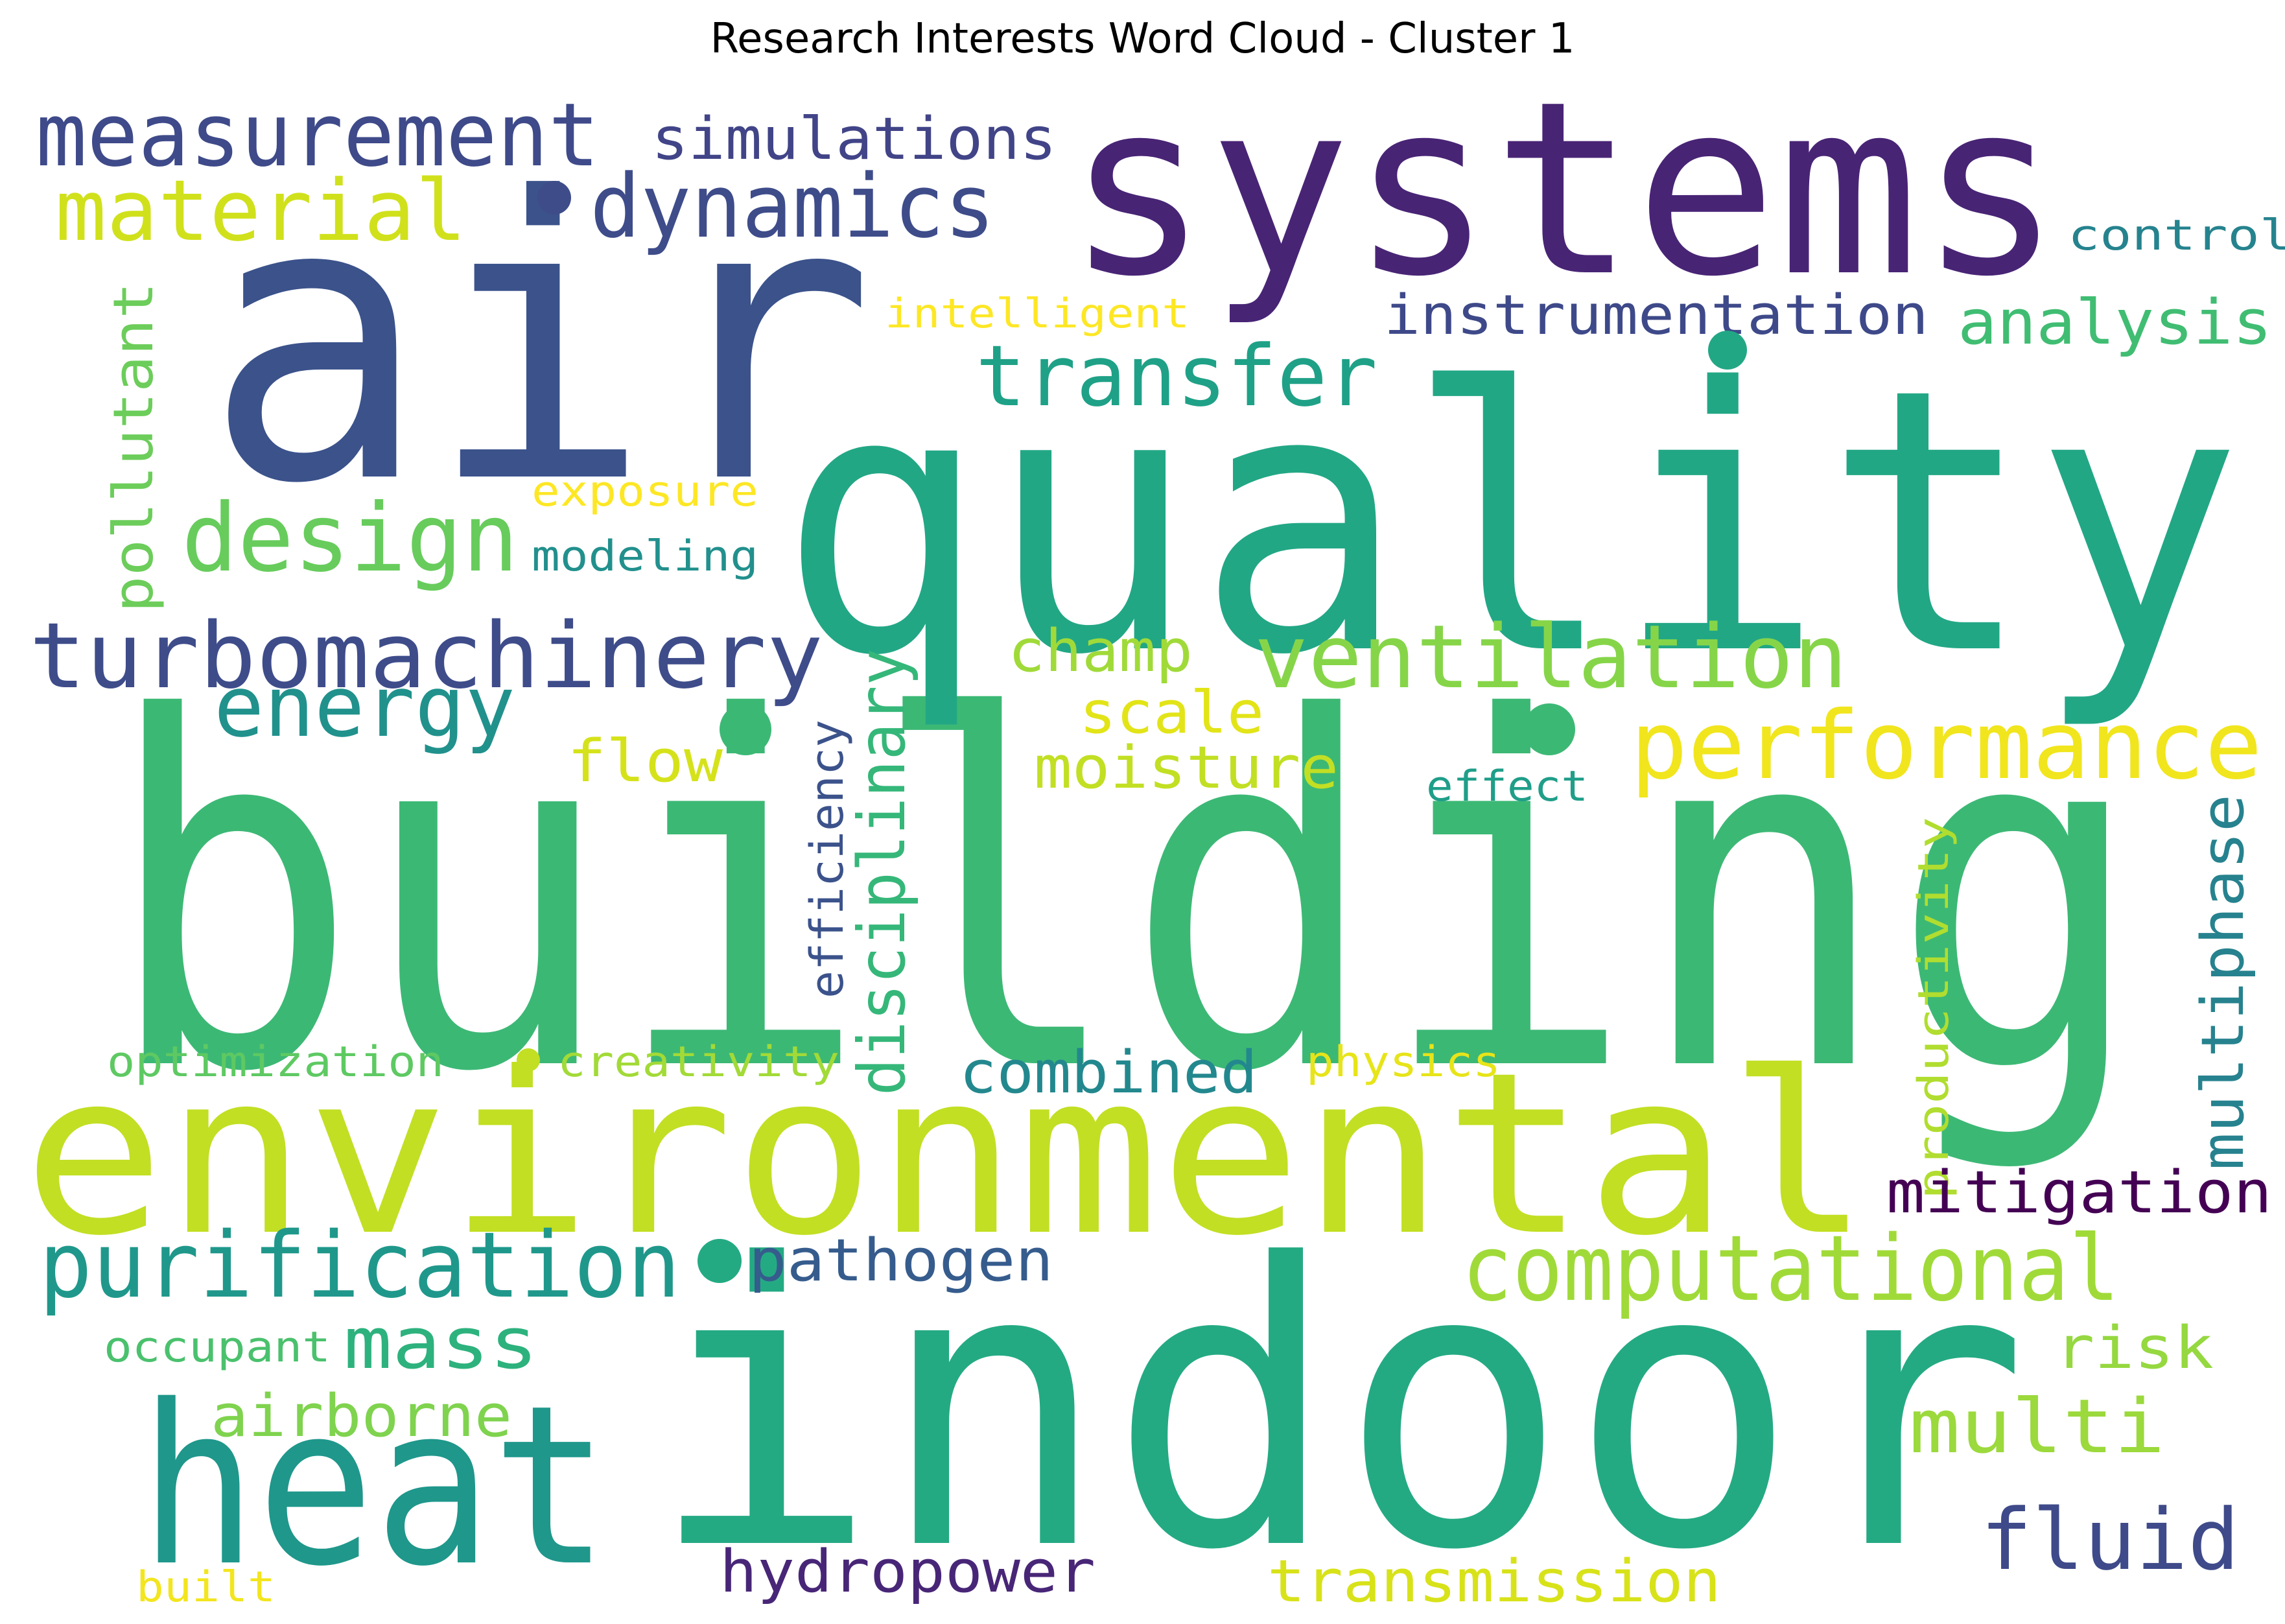 The width and height of the screenshot is (2285, 1624). I want to click on word-intelligent: intelligent, so click(1037, 313).